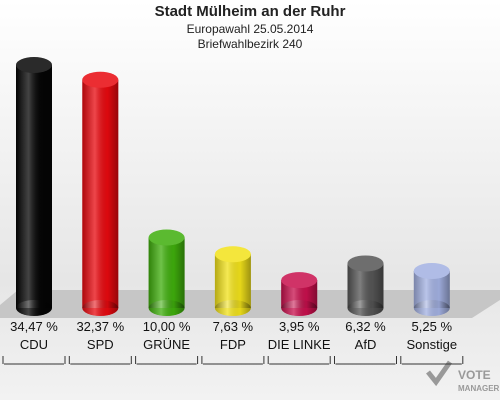  Describe the element at coordinates (250, 11) in the screenshot. I see `chart-title: Stadt Mülheim an der Ruhr` at that location.